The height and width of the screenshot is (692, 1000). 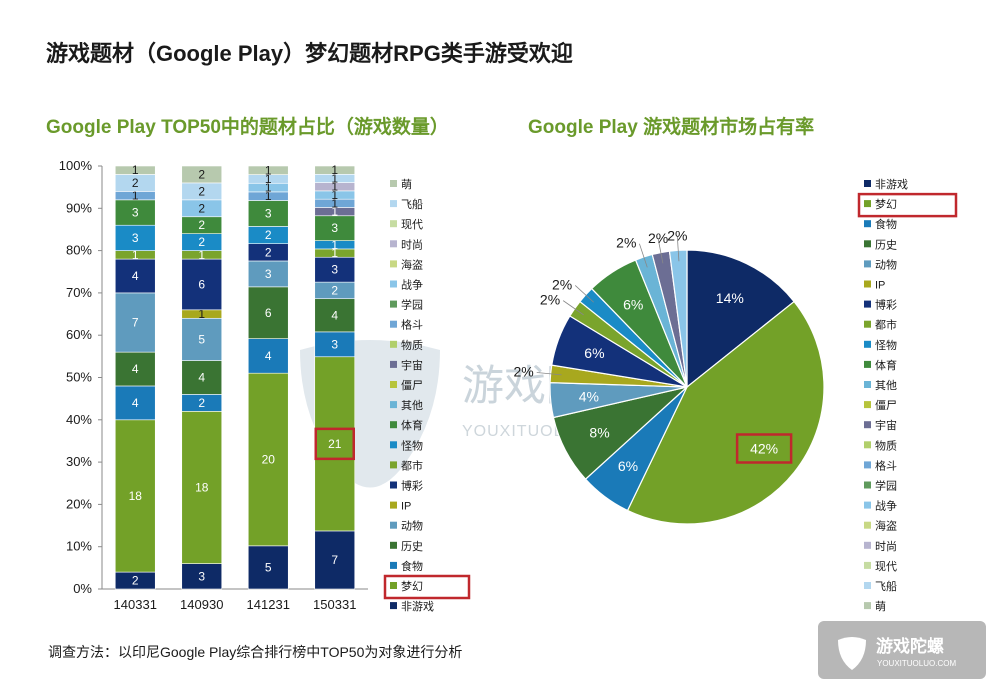 I want to click on legend-label: 其他, so click(x=886, y=385).